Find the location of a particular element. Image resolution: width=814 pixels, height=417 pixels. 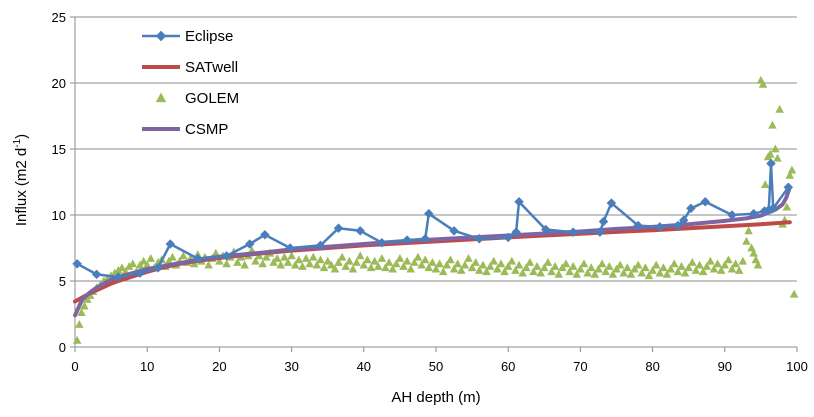

y-axis-label-sup: -1 is located at coordinates (17, 142).